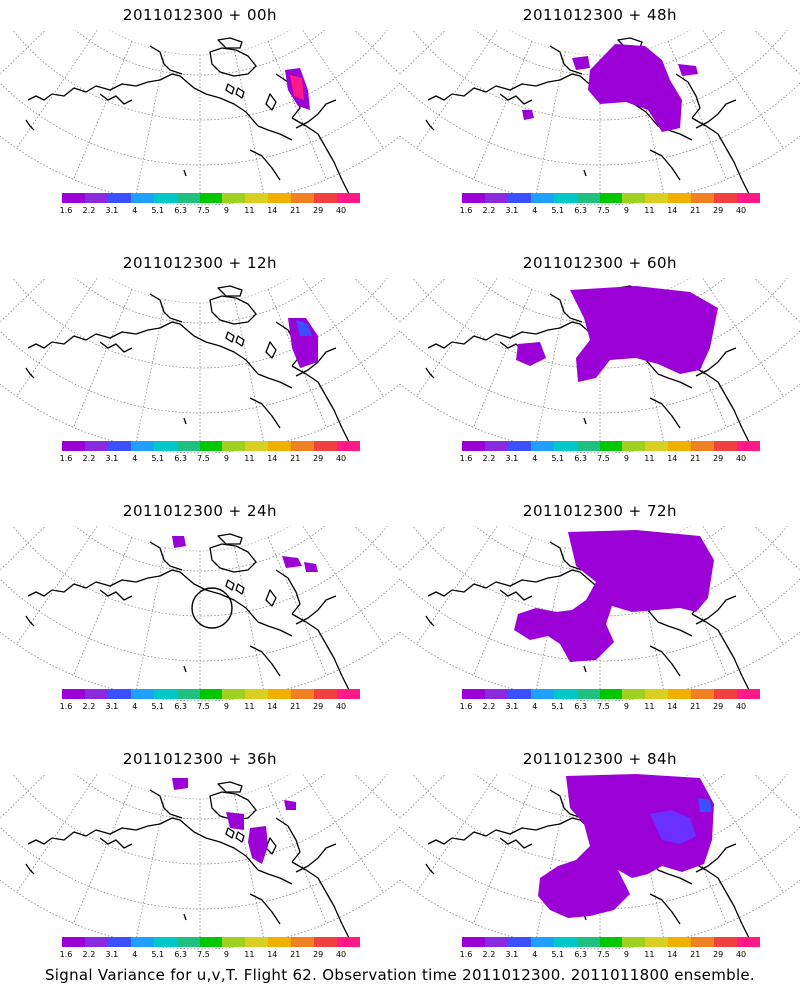 The height and width of the screenshot is (1000, 800). I want to click on polar-map, so click(200, 614).